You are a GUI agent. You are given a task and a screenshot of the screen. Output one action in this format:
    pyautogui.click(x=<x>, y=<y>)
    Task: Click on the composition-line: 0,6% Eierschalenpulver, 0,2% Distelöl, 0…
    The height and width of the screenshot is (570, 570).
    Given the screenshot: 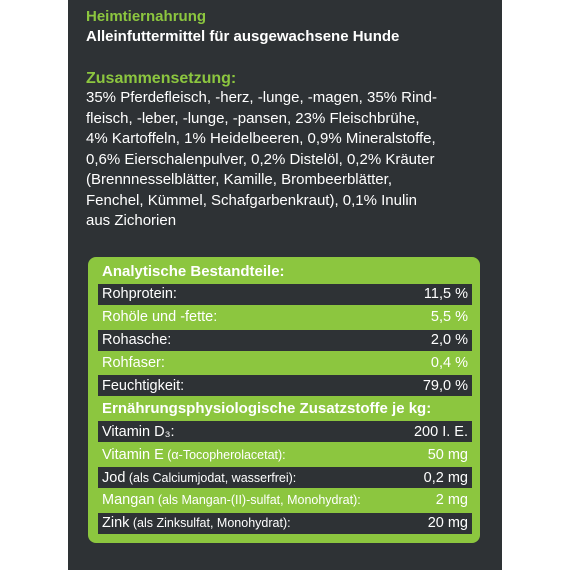 What is the action you would take?
    pyautogui.click(x=260, y=159)
    